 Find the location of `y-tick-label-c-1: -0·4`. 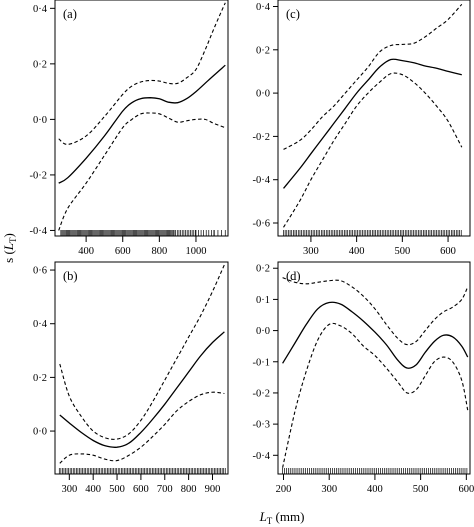

y-tick-label-c-1: -0·4 is located at coordinates (262, 180).